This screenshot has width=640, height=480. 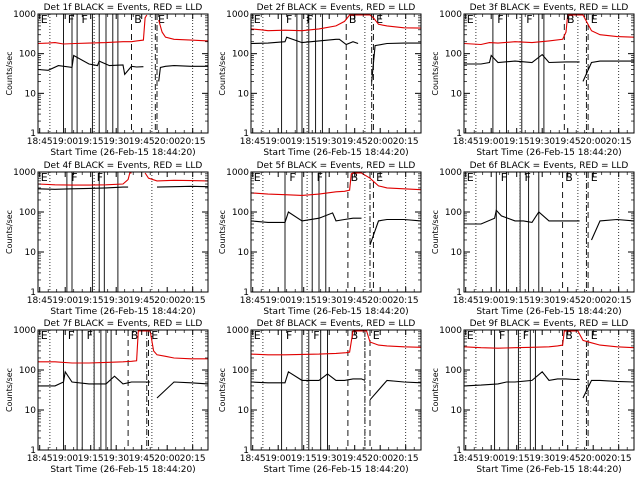 I want to click on panel-title: Det 3f BLACK = Events, RED = LLD, so click(x=549, y=8).